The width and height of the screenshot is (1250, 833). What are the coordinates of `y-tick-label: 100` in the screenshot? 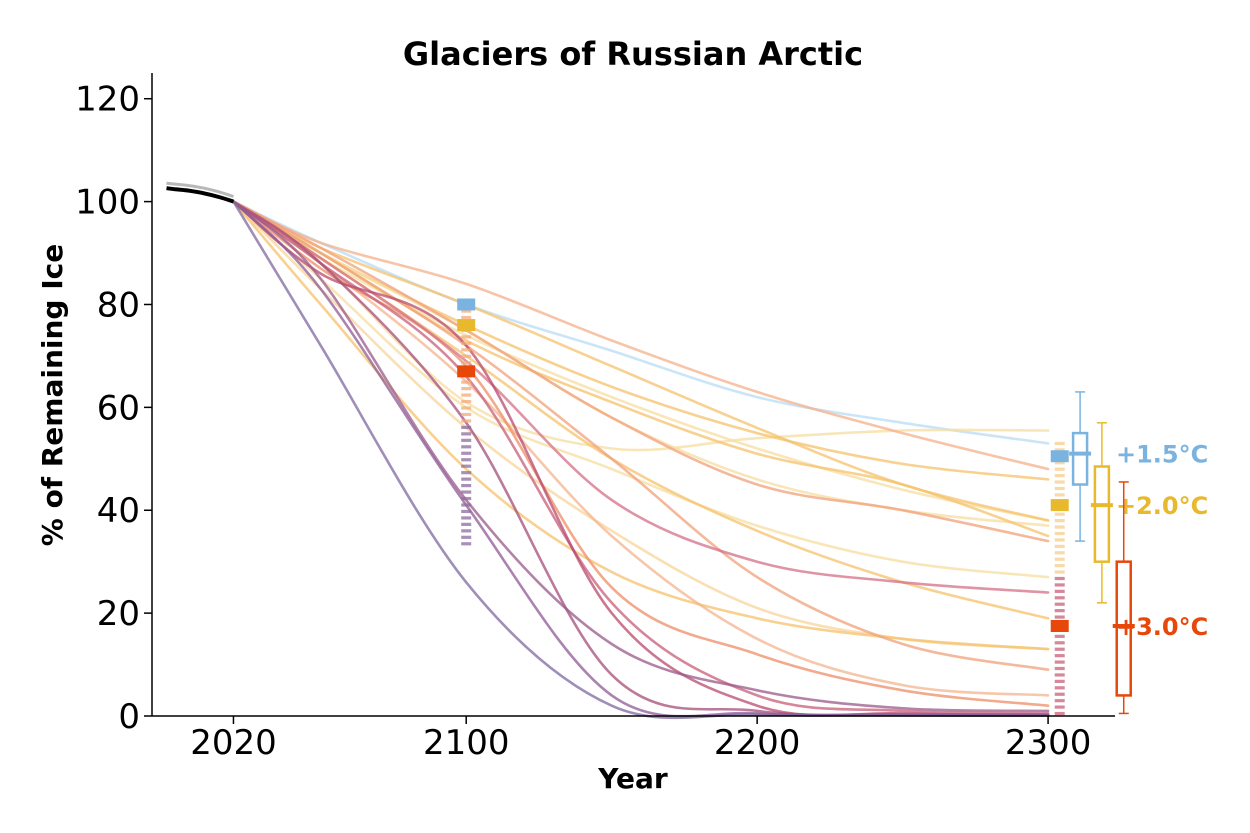 It's located at (107, 203).